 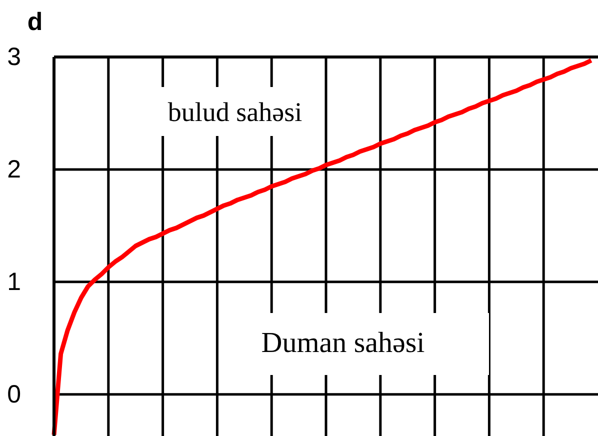 What do you see at coordinates (35, 22) in the screenshot?
I see `y-axis-title: d` at bounding box center [35, 22].